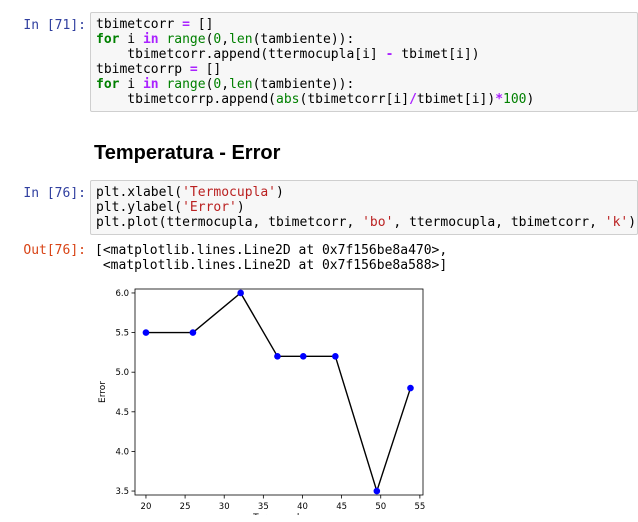 This screenshot has width=638, height=522. What do you see at coordinates (122, 413) in the screenshot?
I see `y-tick-label: 4.5` at bounding box center [122, 413].